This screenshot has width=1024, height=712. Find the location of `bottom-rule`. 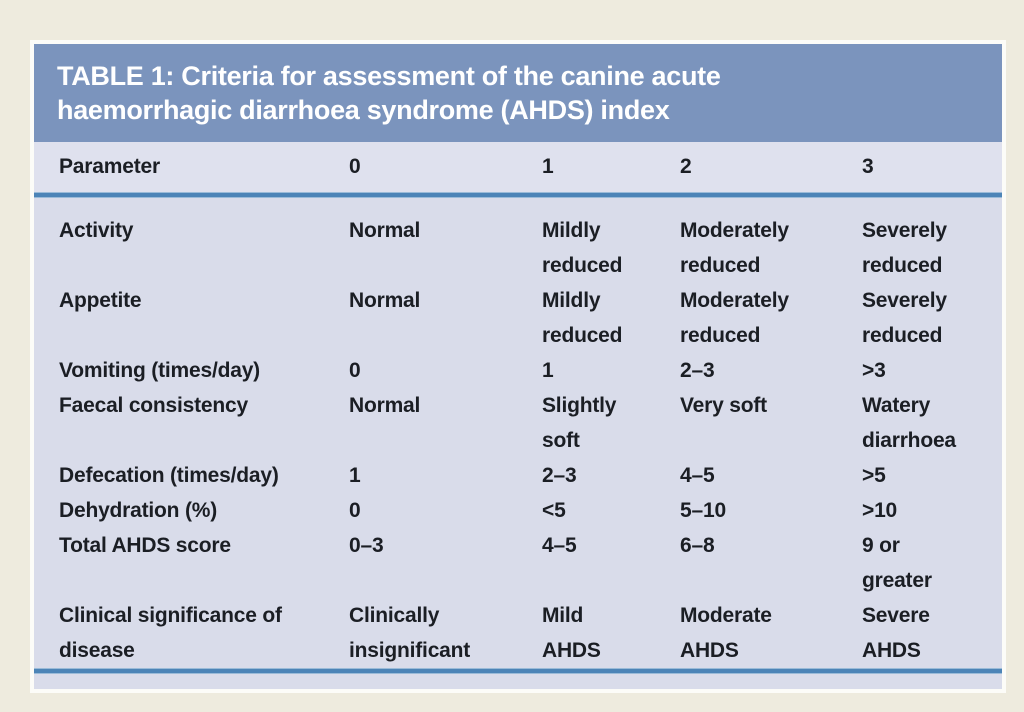

bottom-rule is located at coordinates (518, 671).